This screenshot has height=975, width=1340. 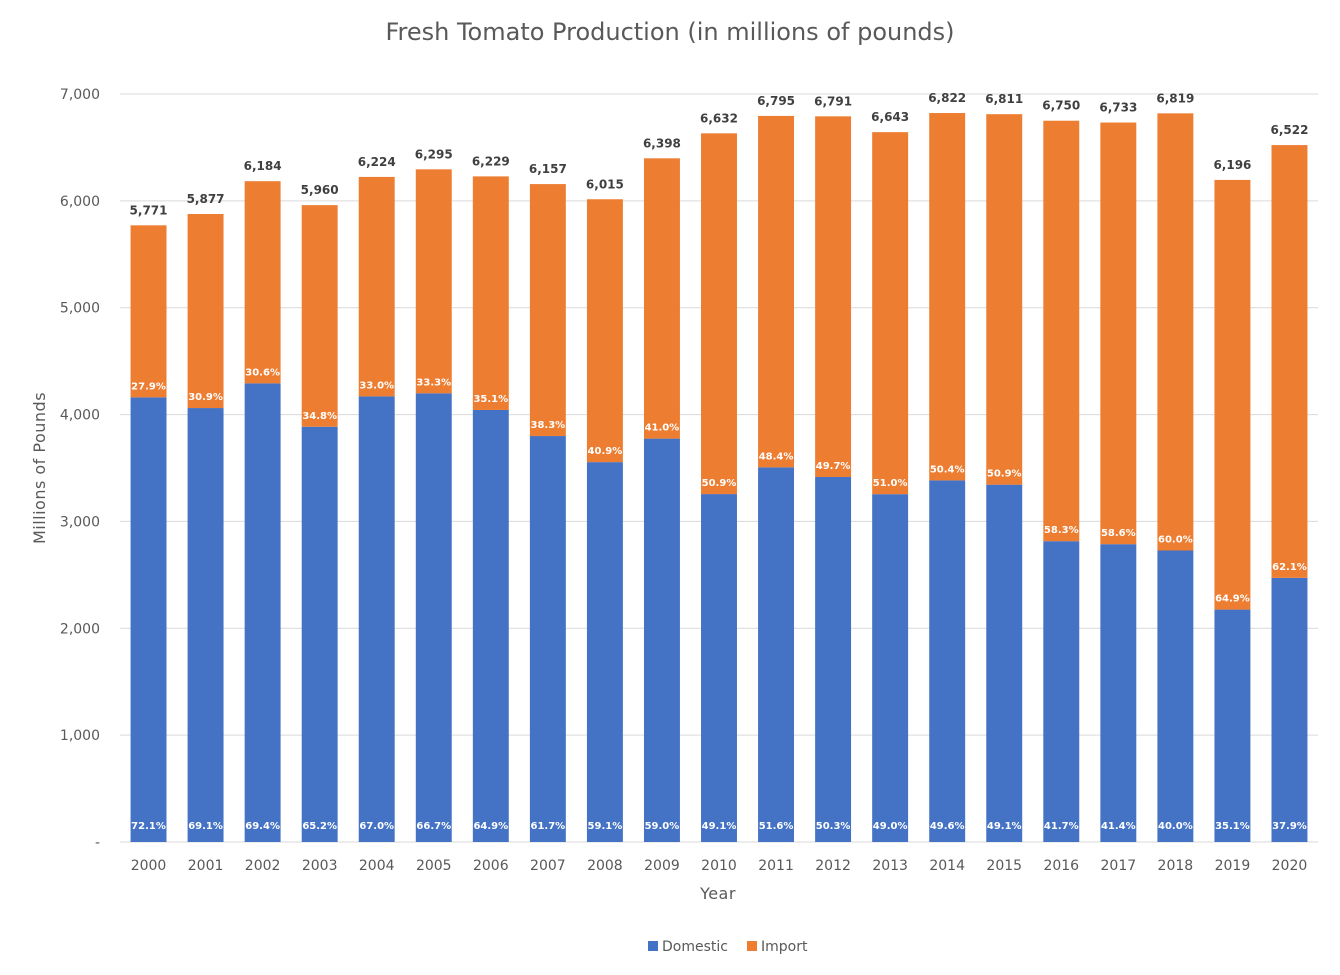 I want to click on total-label: 6,795, so click(x=776, y=101).